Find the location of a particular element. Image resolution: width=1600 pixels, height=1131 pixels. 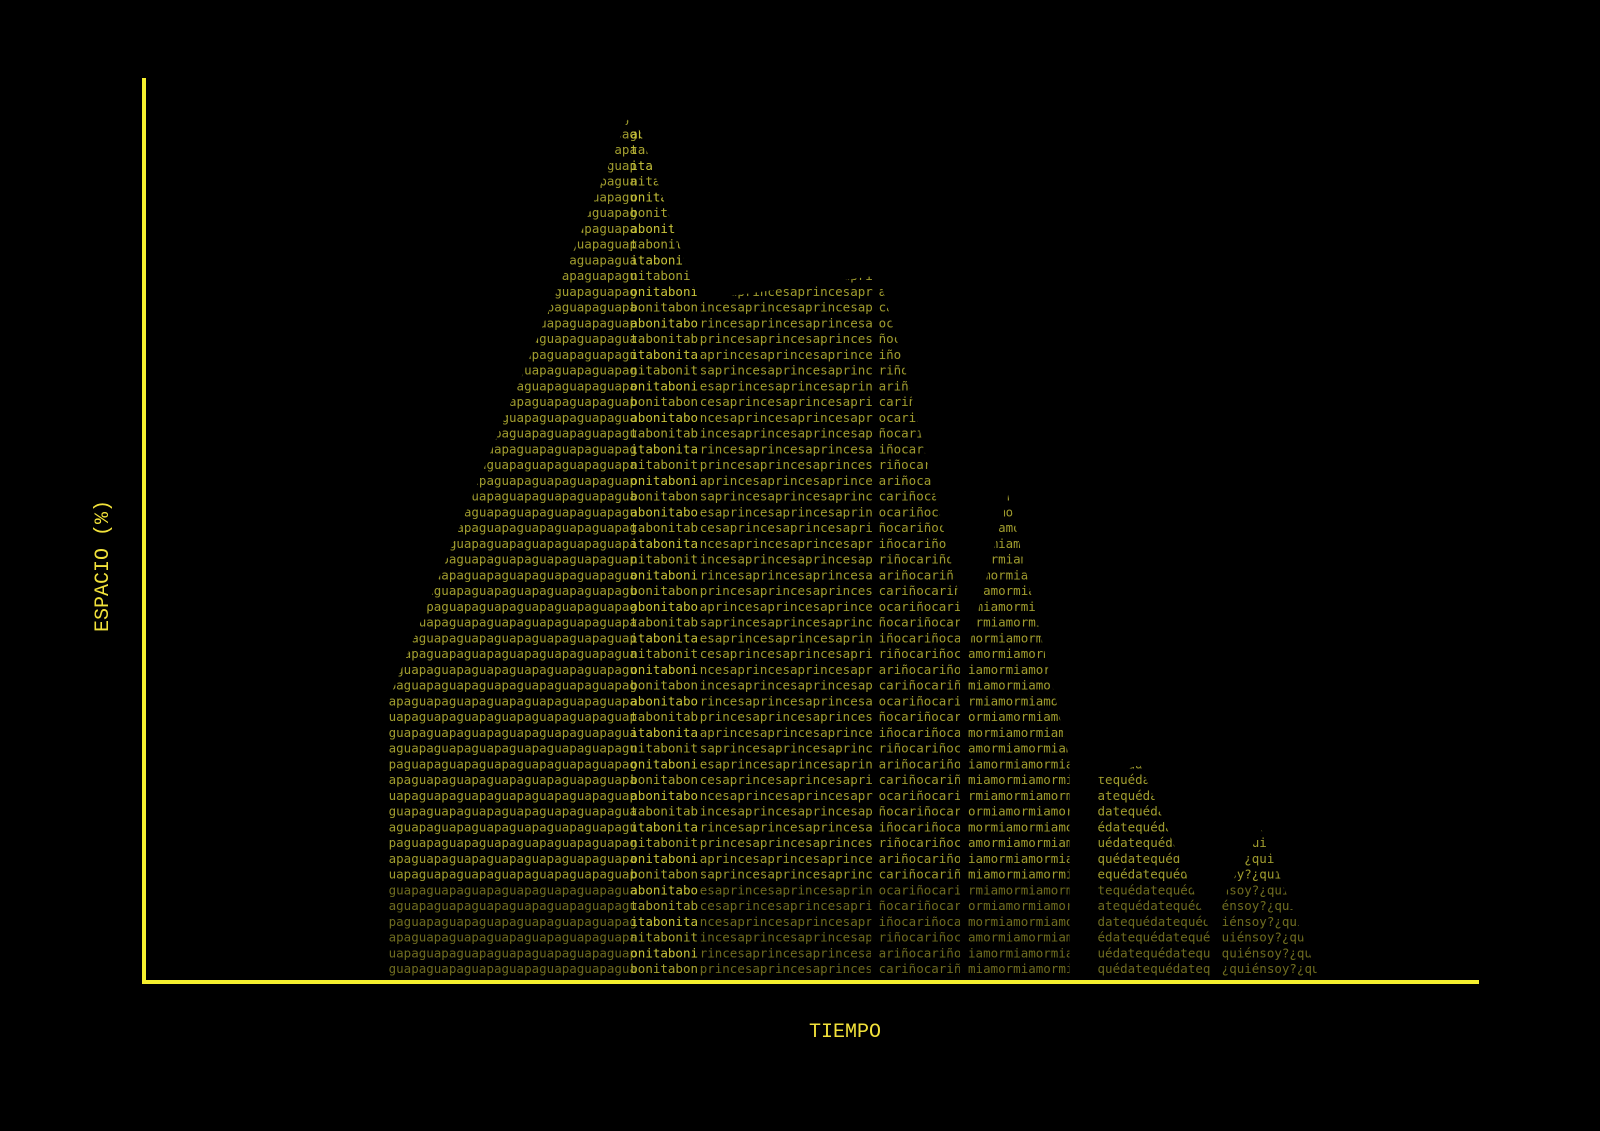

area-text-row: equédatequédate is located at coordinates (1154, 874).